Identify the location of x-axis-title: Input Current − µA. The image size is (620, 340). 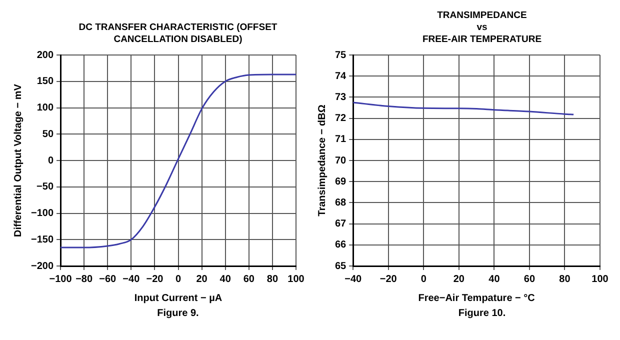
(178, 298).